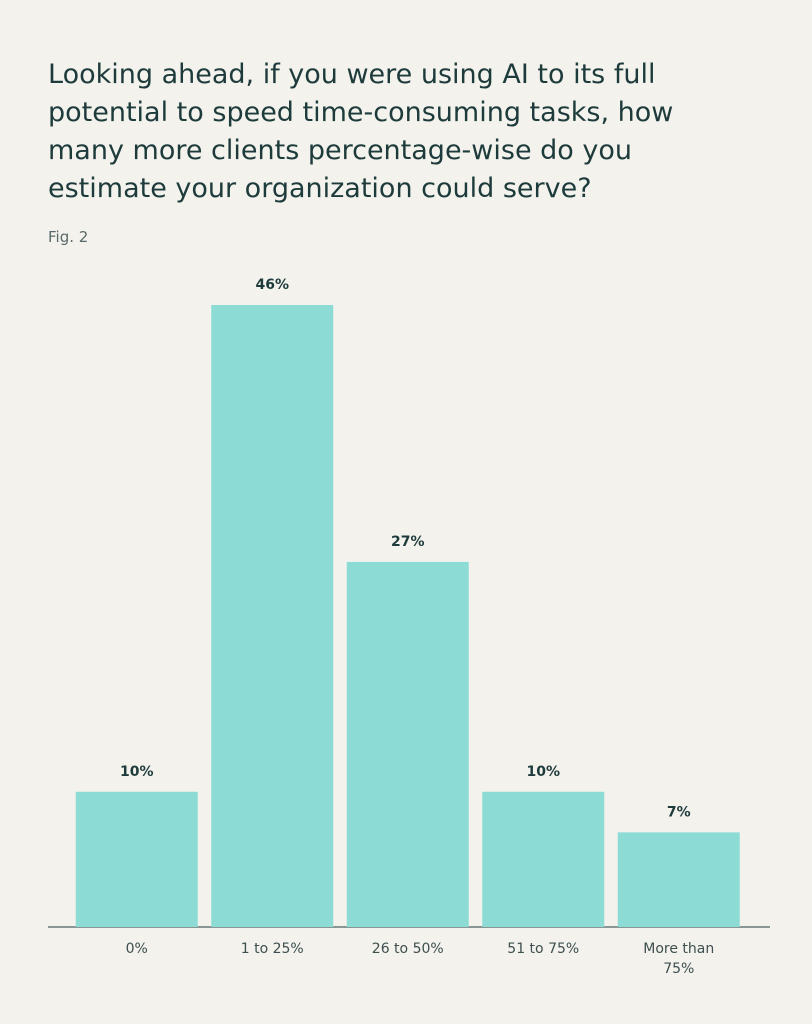 This screenshot has height=1024, width=812. I want to click on x-tick-label: 1 to 25%, so click(272, 949).